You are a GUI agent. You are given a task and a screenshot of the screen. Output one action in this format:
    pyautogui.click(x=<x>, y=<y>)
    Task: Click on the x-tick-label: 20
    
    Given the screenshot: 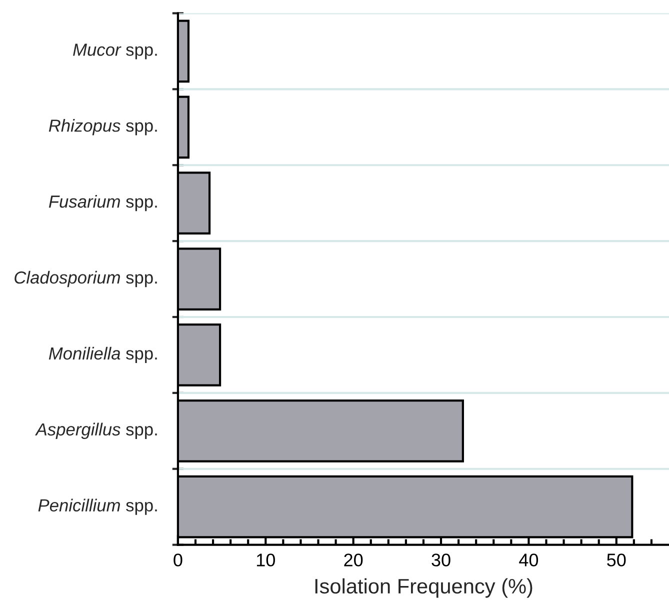 What is the action you would take?
    pyautogui.click(x=353, y=560)
    